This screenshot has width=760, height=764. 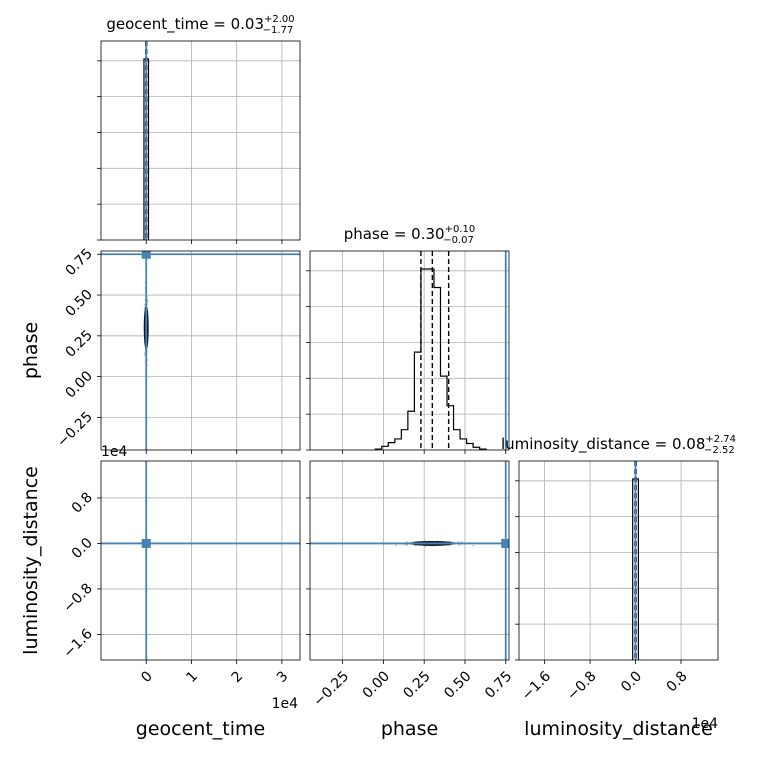 I want to click on title-minus: −0.07, so click(x=458, y=240).